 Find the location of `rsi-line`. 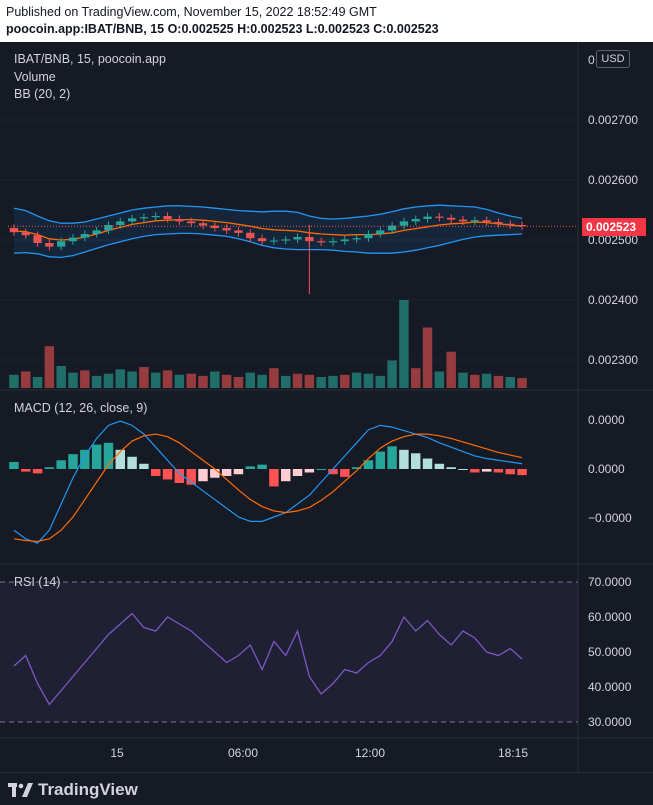

rsi-line is located at coordinates (268, 659).